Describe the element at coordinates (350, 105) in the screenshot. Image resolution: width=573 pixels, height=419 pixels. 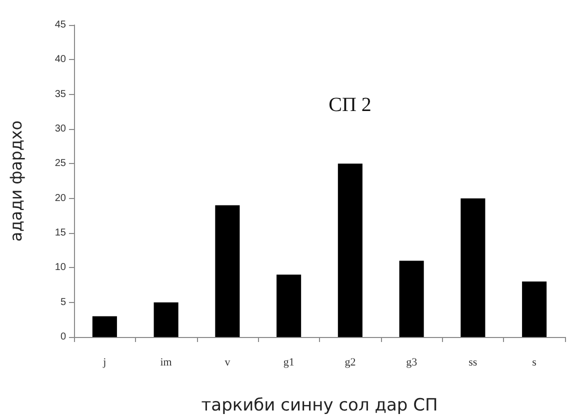
I see `text: СП 2` at that location.